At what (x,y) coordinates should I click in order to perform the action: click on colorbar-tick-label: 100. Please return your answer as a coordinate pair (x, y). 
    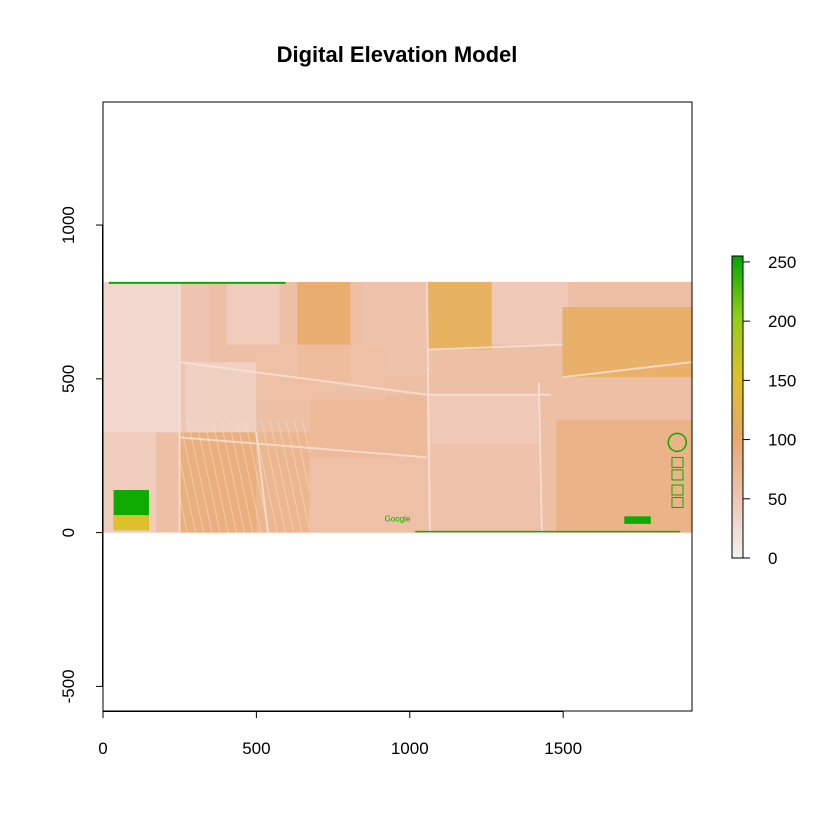
    Looking at the image, I should click on (782, 440).